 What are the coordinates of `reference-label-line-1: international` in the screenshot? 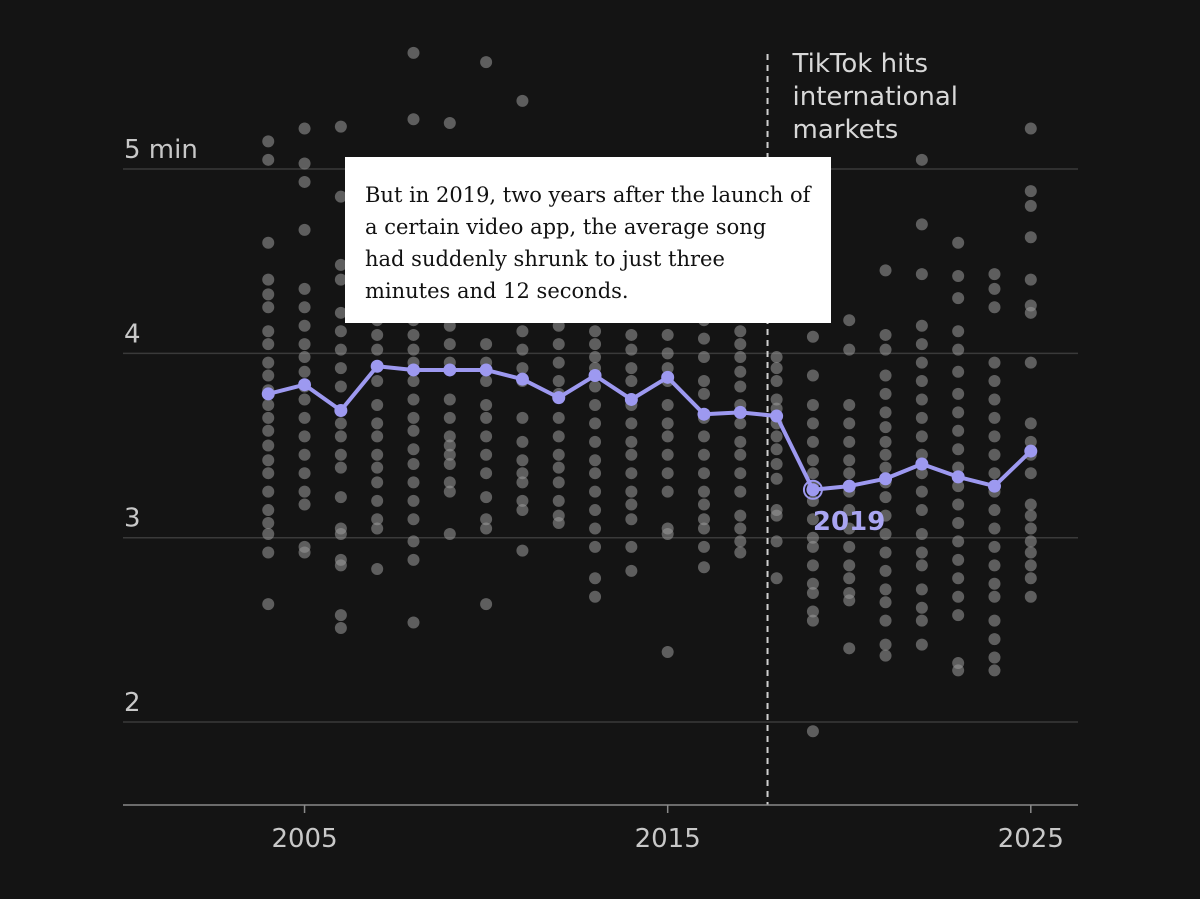 It's located at (876, 97).